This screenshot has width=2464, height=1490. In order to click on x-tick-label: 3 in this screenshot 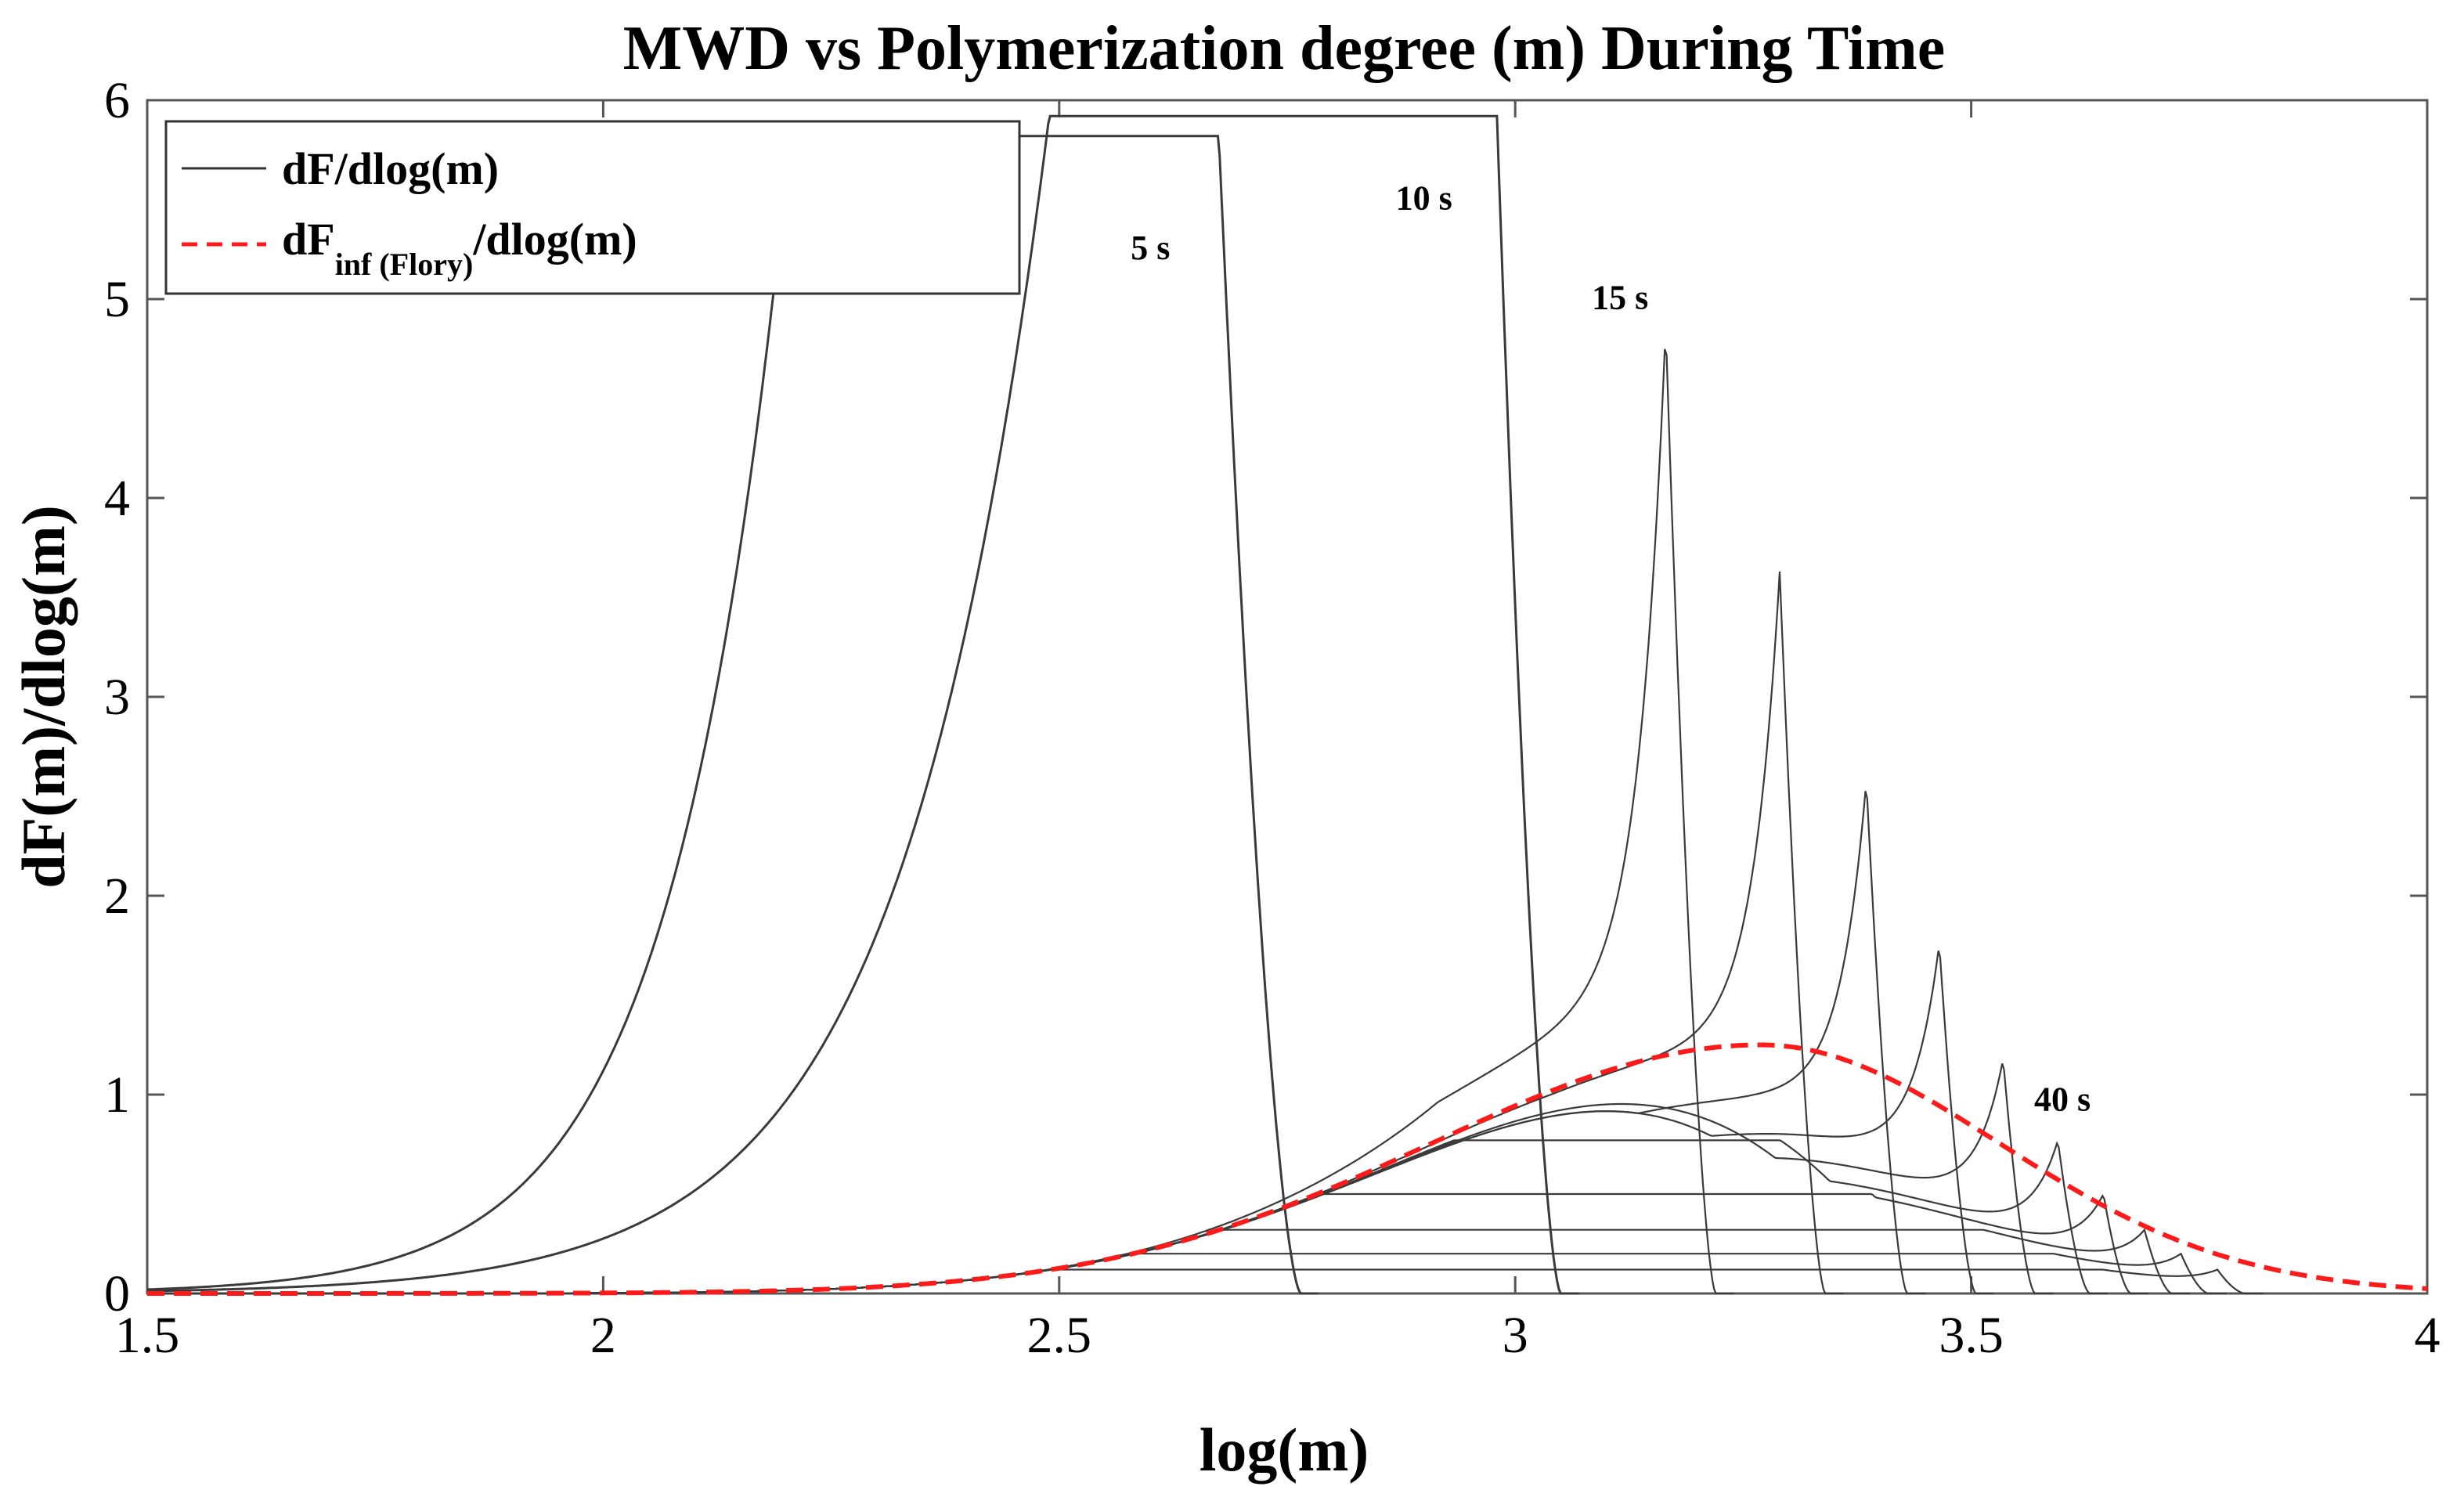, I will do `click(1516, 1335)`.